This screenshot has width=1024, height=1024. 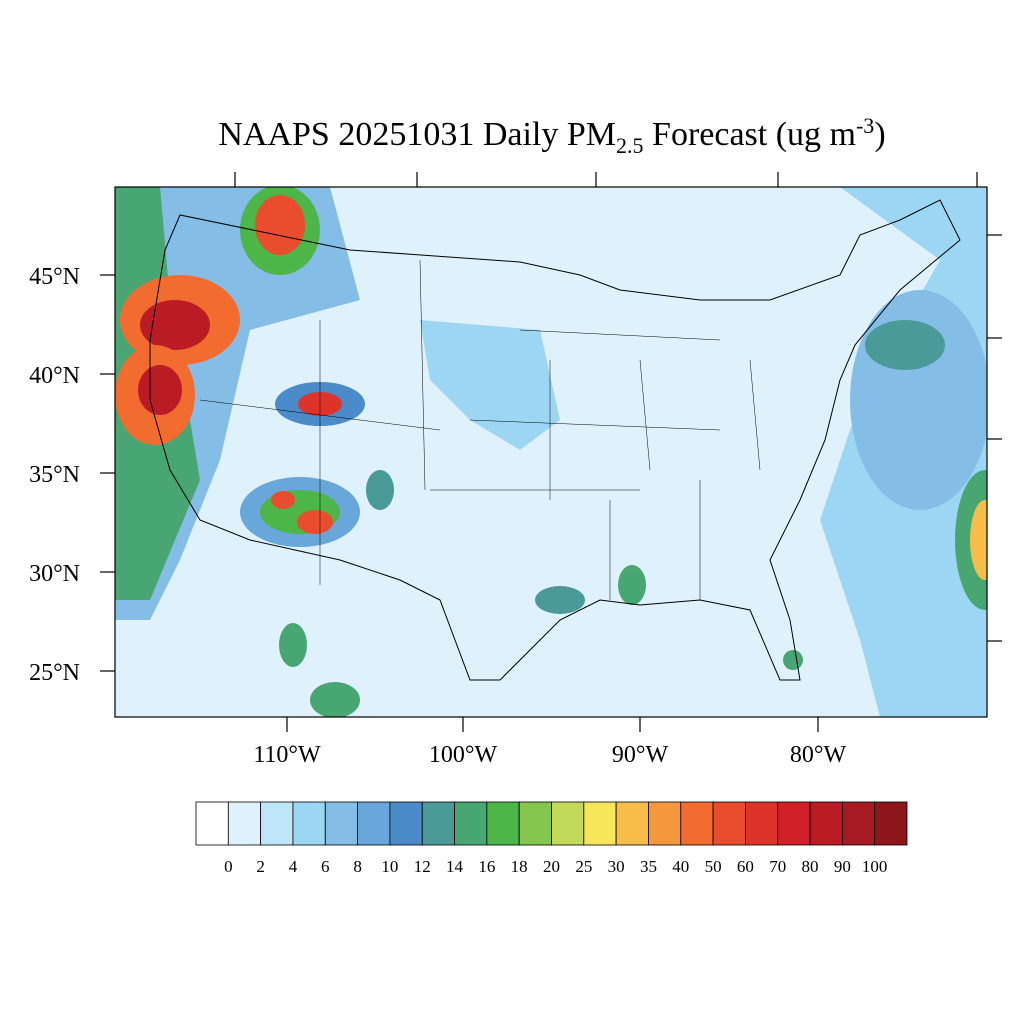 I want to click on colorbar-label: 0, so click(x=228, y=866).